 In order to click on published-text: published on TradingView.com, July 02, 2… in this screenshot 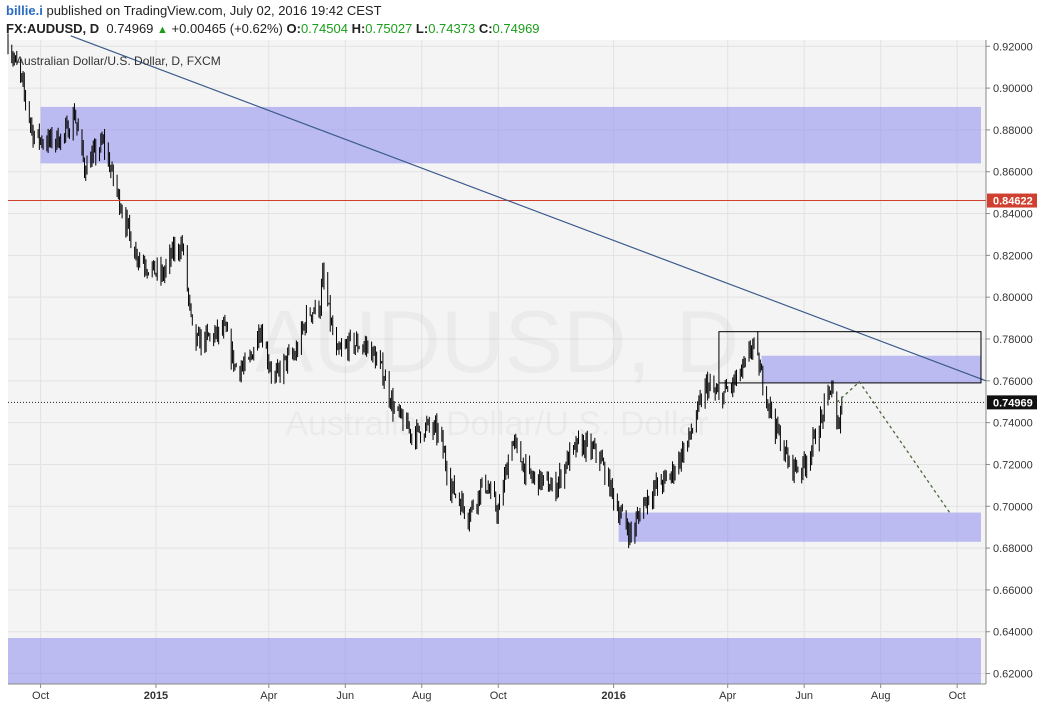, I will do `click(214, 10)`.